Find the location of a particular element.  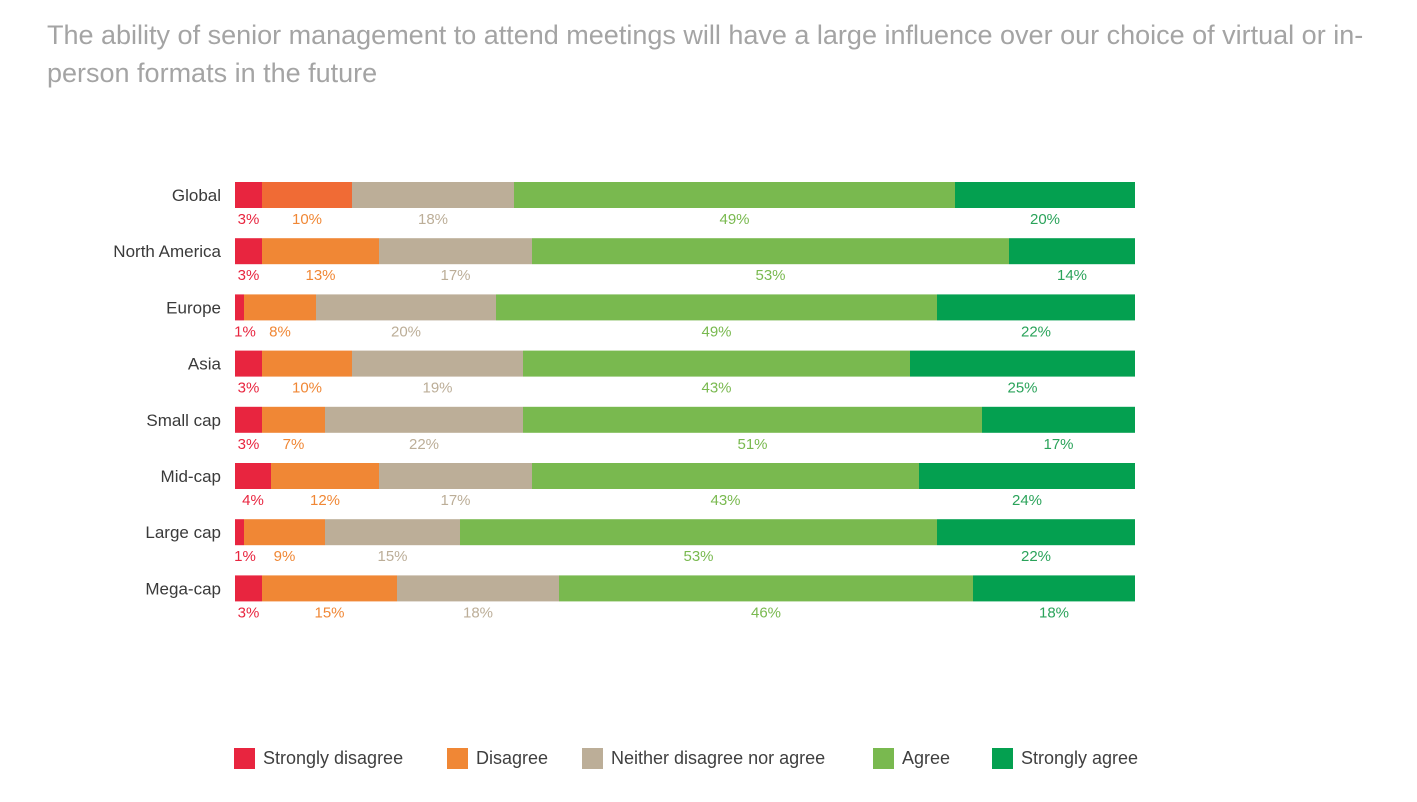

value-label: 13% is located at coordinates (320, 275).